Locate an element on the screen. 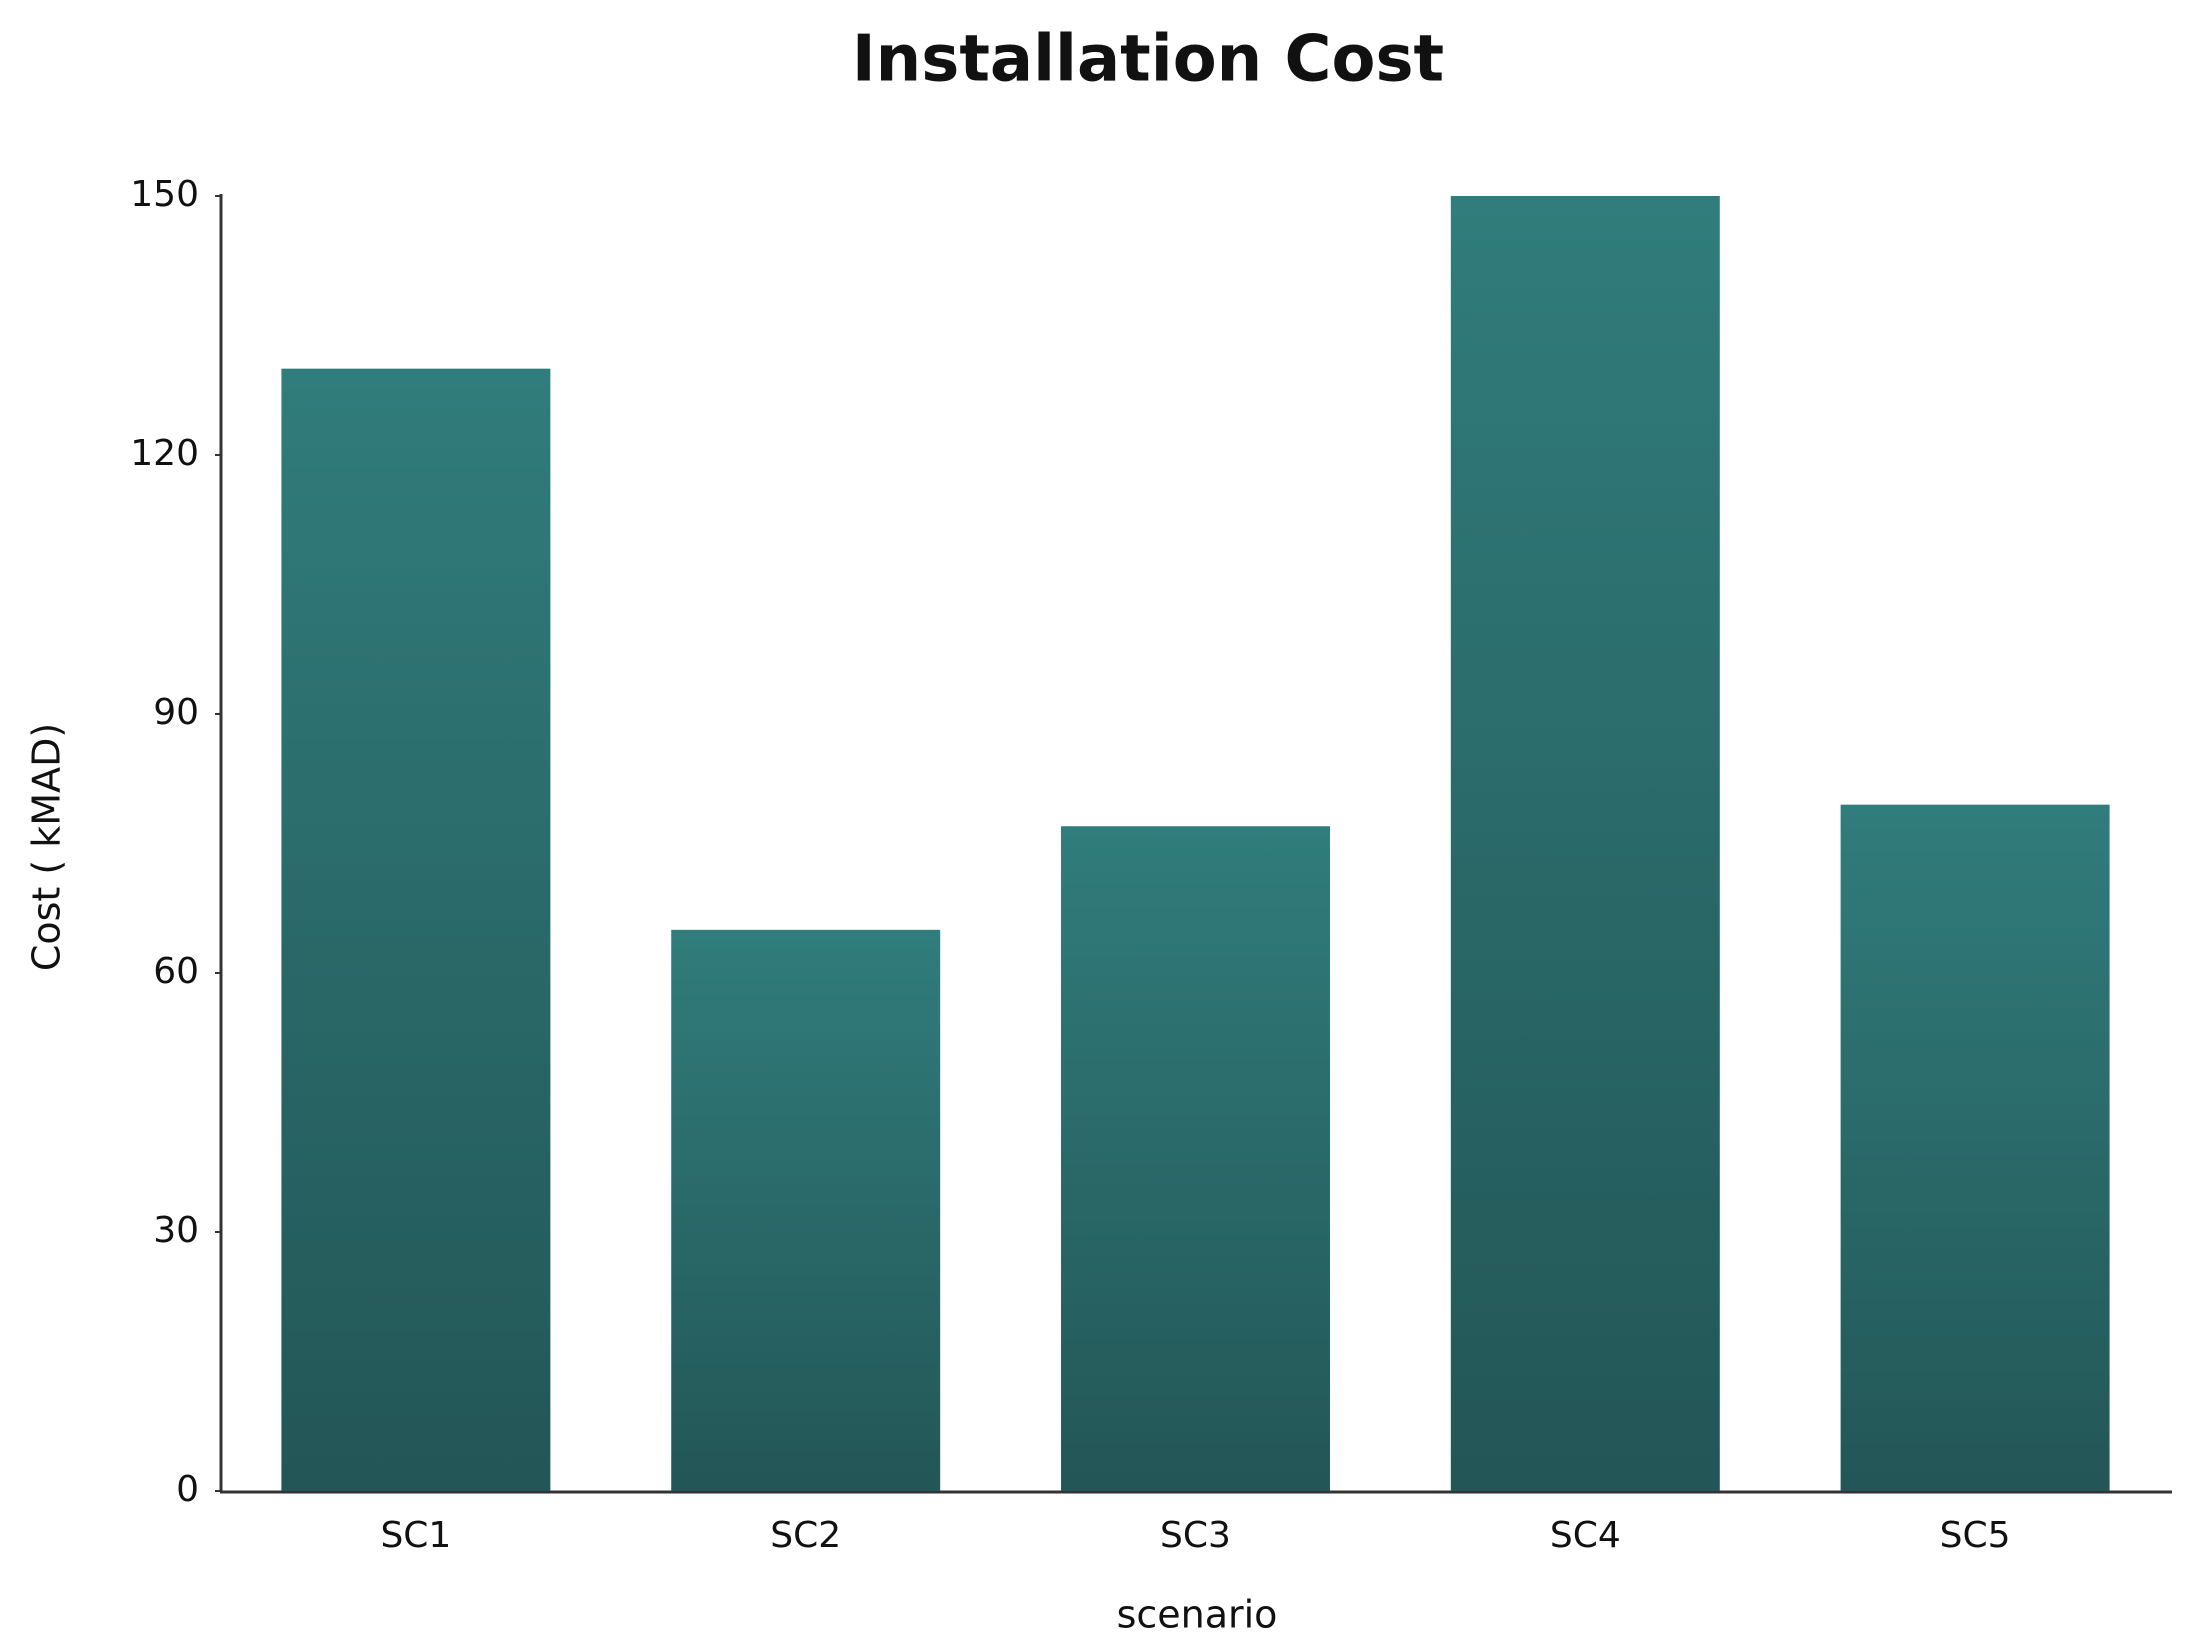  x-tick-label: SC4 is located at coordinates (1585, 1535).